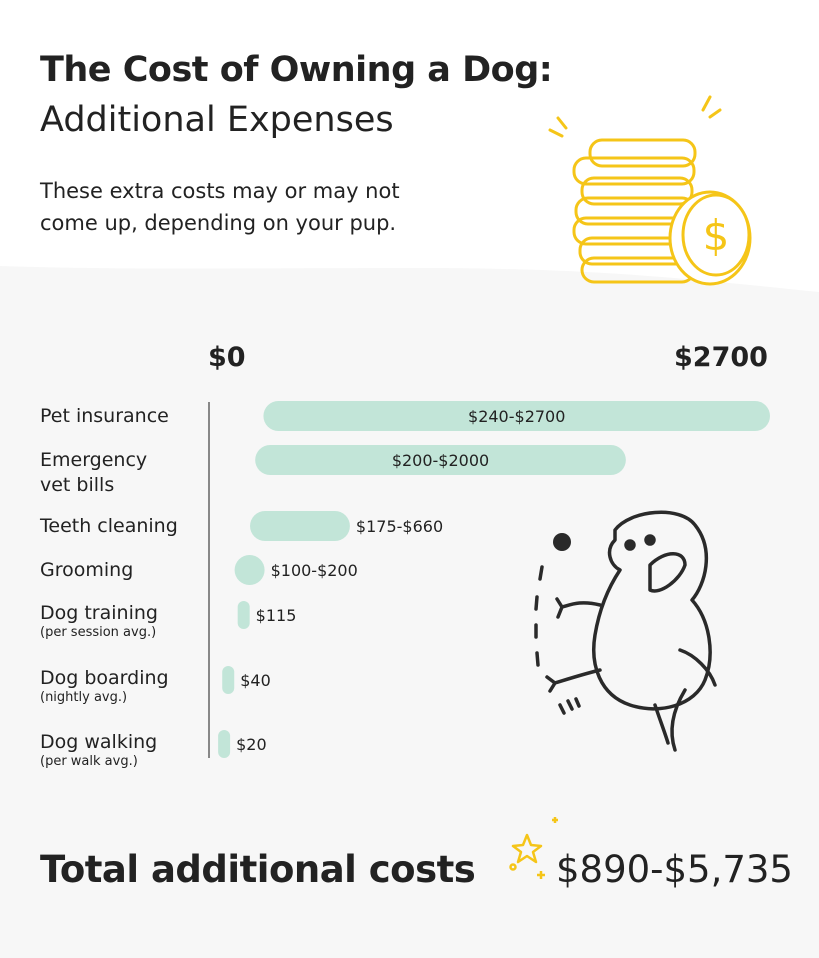 The image size is (819, 958). Describe the element at coordinates (314, 570) in the screenshot. I see `bar-value-label: $100-$200` at that location.